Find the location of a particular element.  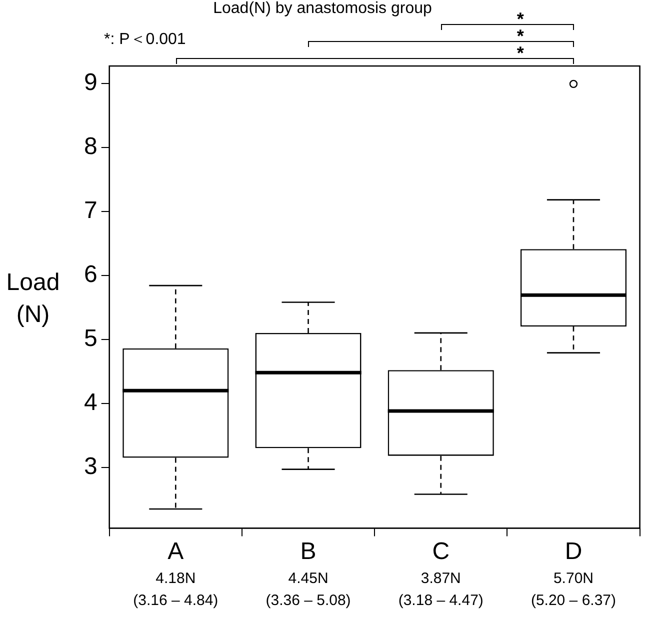

text: 5.70N is located at coordinates (573, 579).